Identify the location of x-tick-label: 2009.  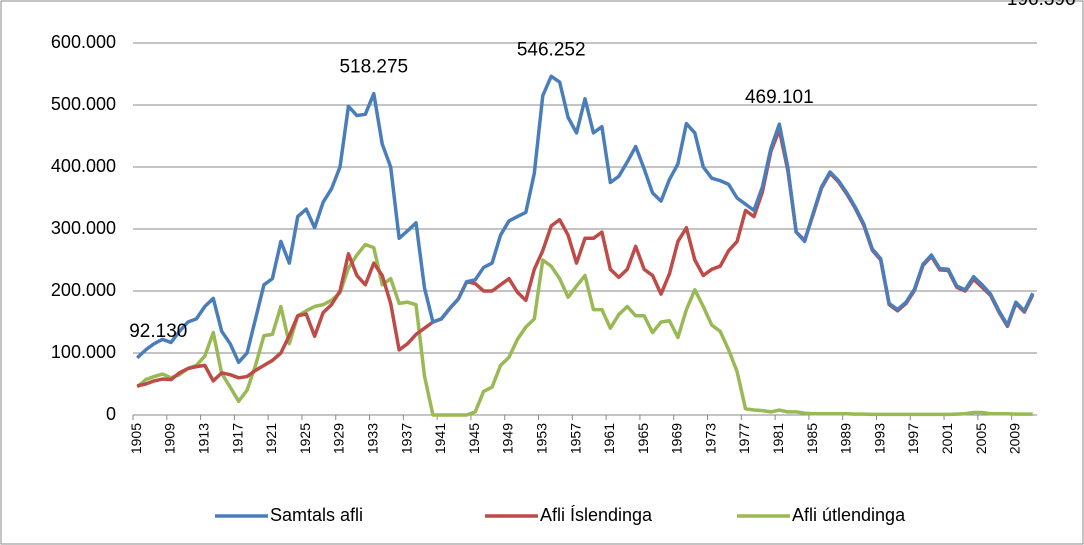
(1015, 438).